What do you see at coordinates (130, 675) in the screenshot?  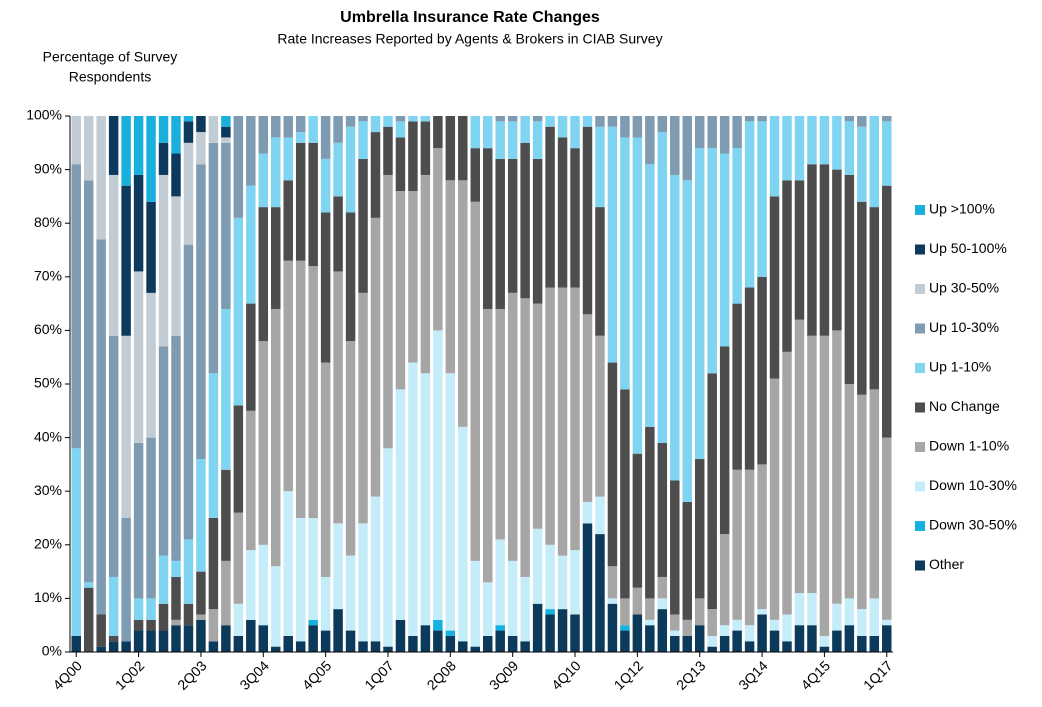 I see `x-tick-label: 1Q02` at bounding box center [130, 675].